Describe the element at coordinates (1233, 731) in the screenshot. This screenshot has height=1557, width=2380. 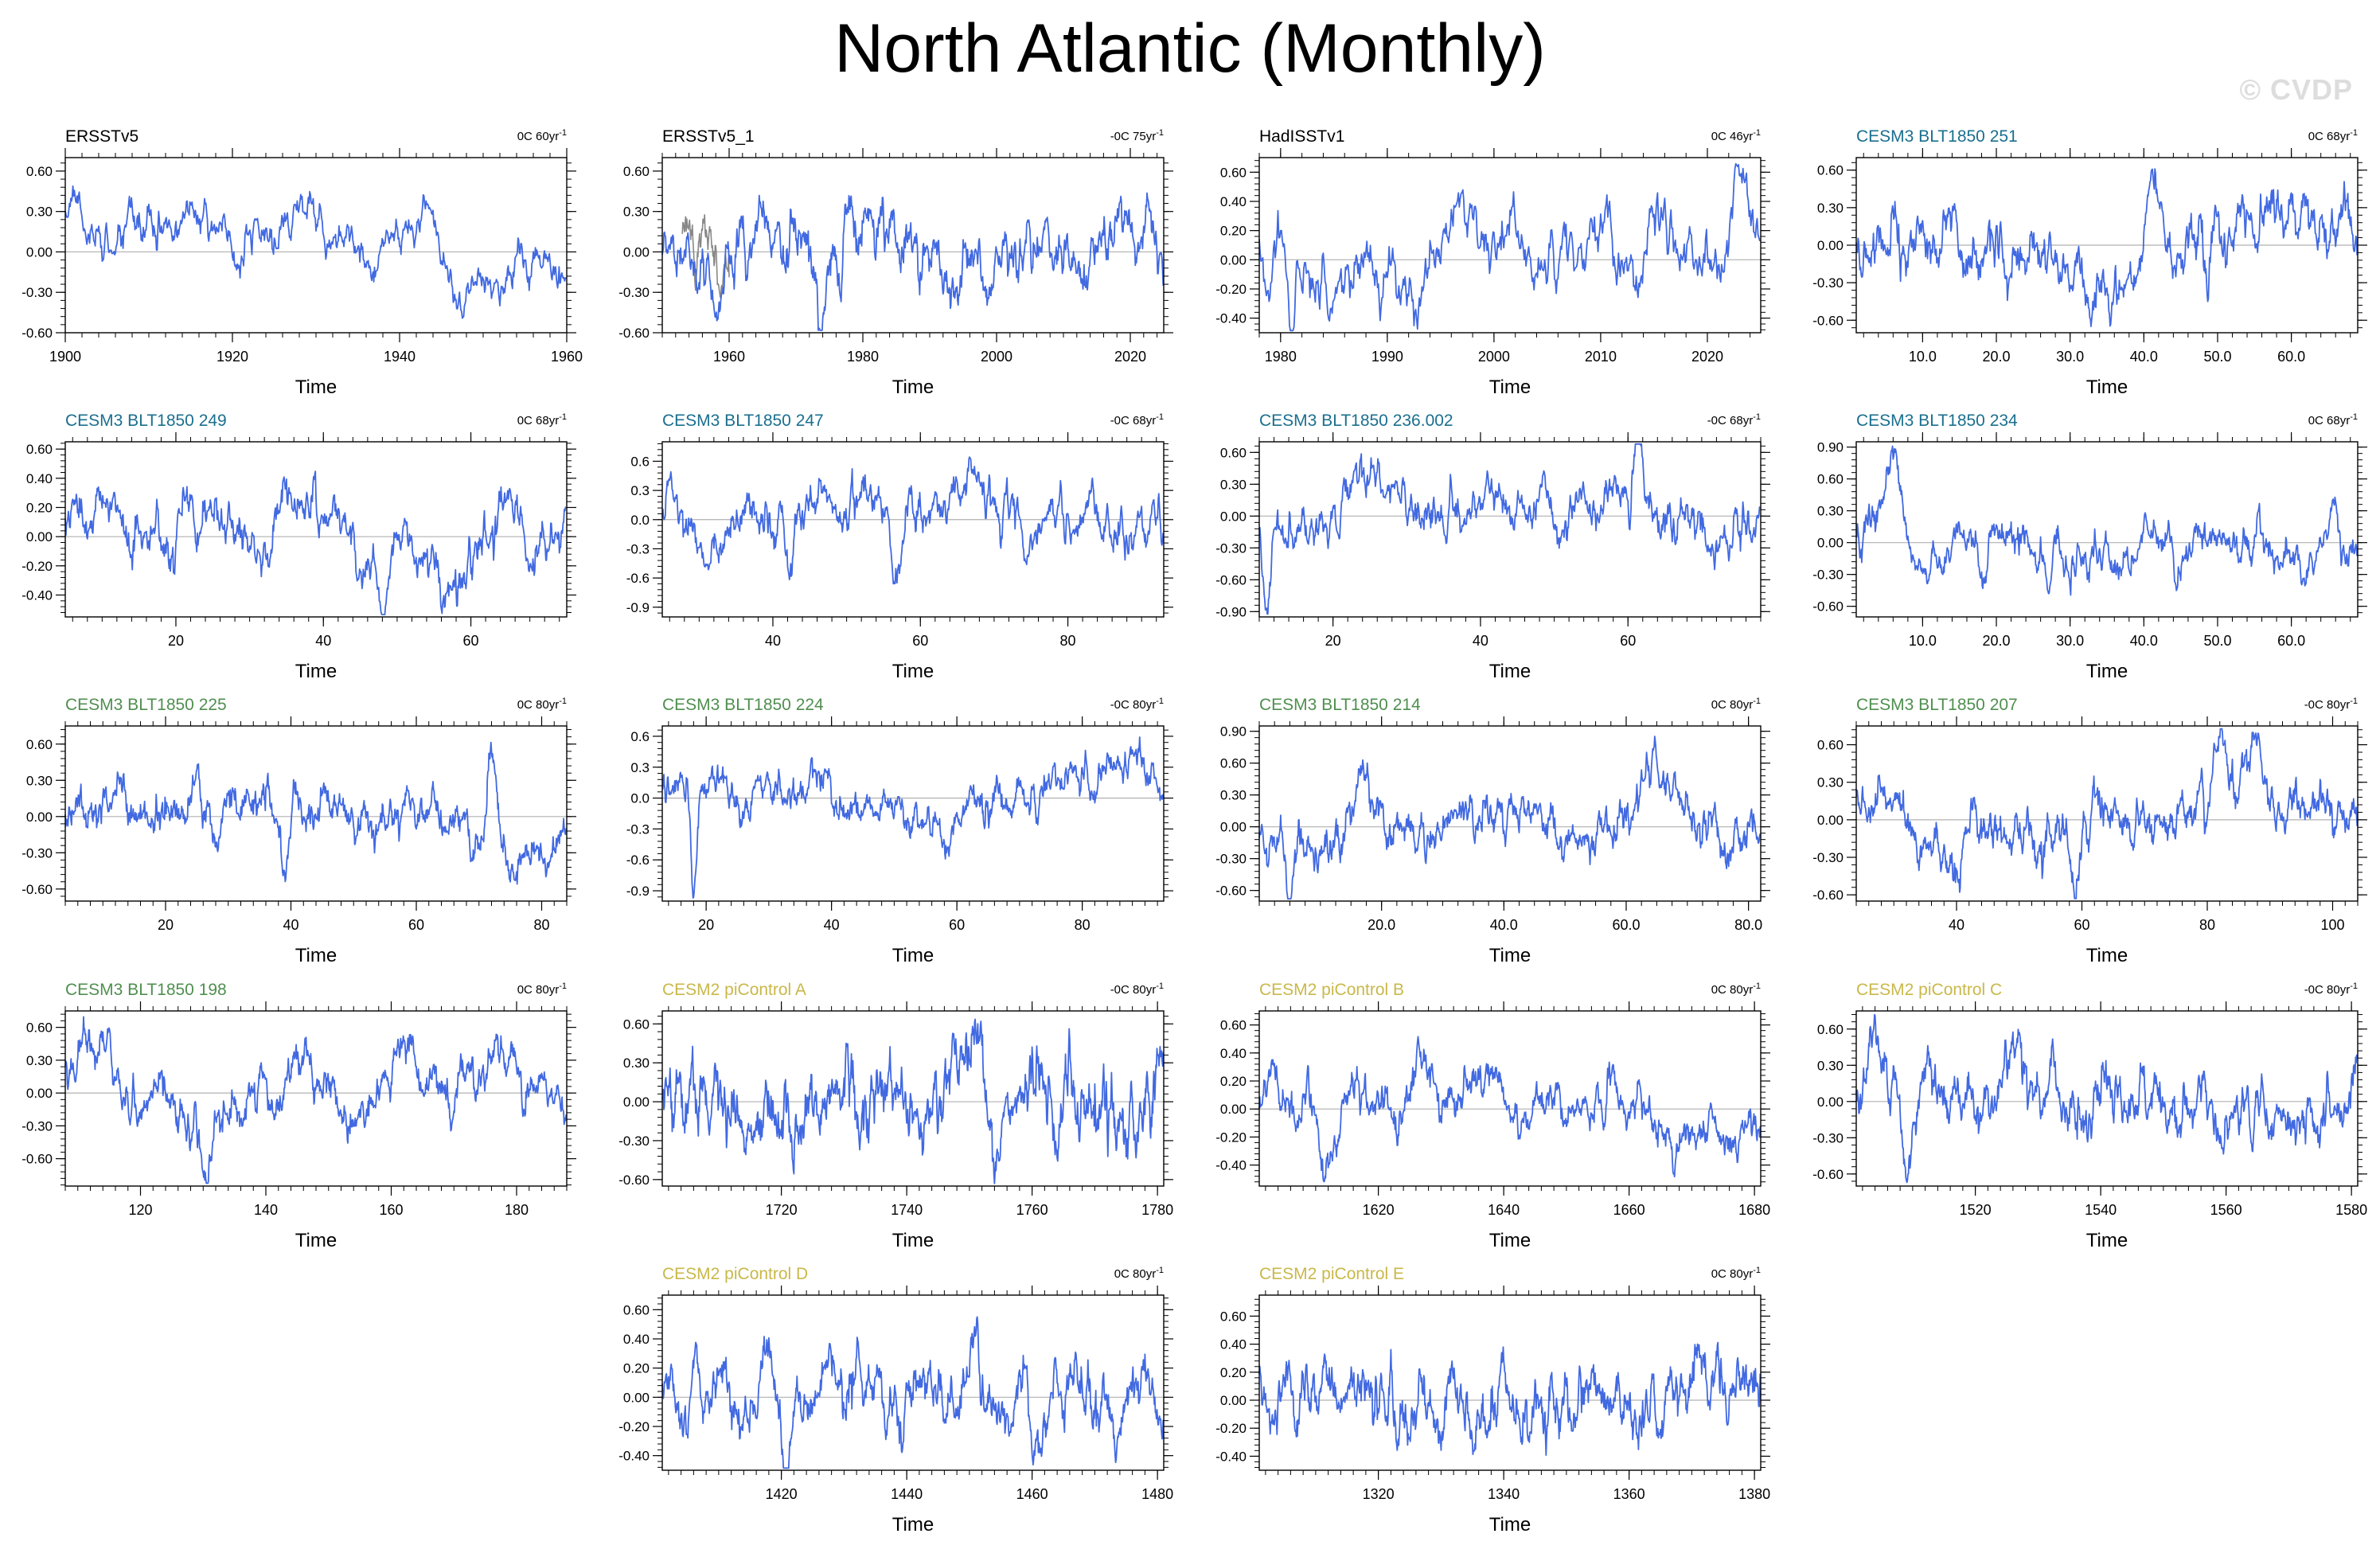
I see `y-tick-label: 0.90` at that location.